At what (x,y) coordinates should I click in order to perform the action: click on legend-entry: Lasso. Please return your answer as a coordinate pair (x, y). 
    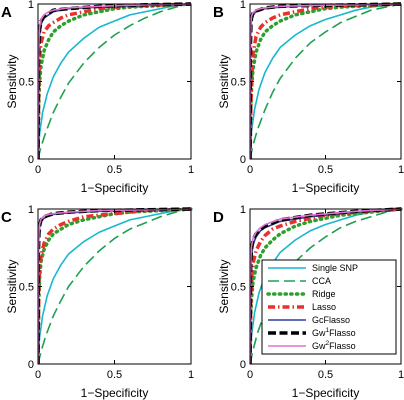
    Looking at the image, I should click on (324, 307).